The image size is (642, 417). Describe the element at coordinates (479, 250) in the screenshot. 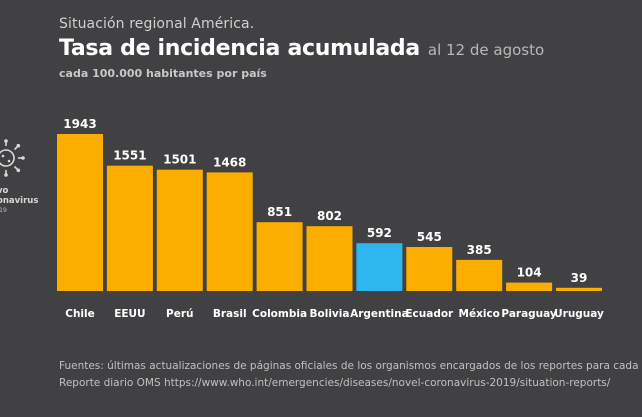

I see `value-label-mexico: 385` at that location.